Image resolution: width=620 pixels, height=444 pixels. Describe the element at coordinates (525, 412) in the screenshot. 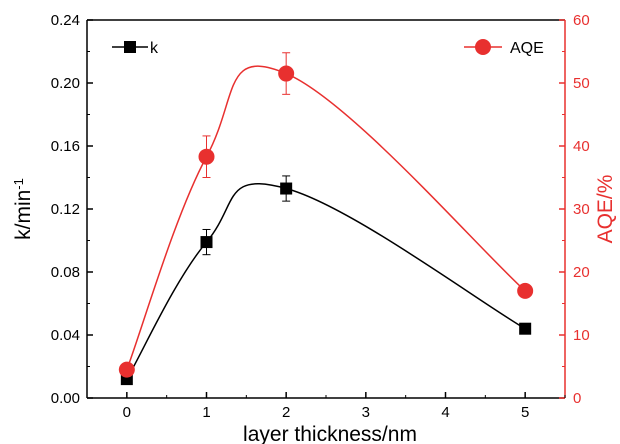

I see `x-tick-label: 5` at that location.